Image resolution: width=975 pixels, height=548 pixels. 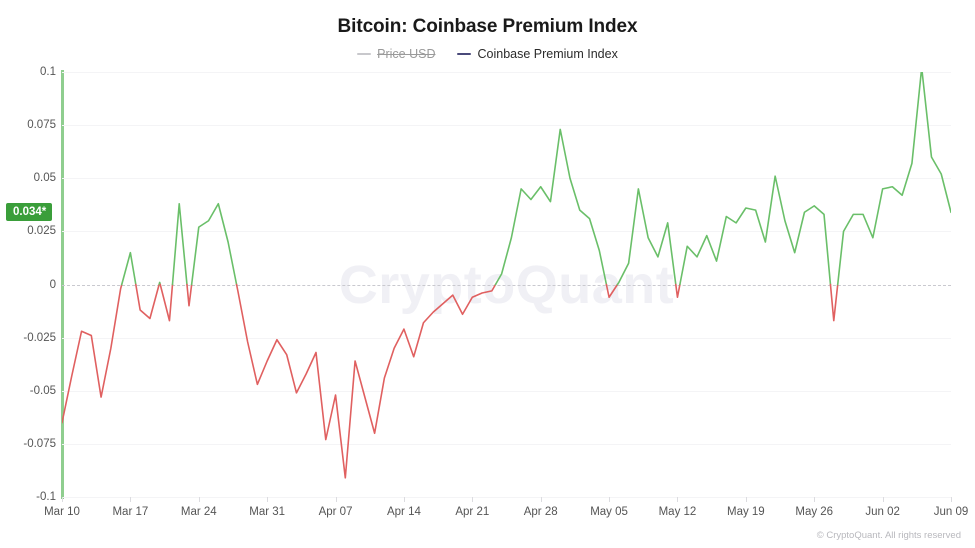 I want to click on legend-marker-coinbase-premium-index, so click(x=464, y=54).